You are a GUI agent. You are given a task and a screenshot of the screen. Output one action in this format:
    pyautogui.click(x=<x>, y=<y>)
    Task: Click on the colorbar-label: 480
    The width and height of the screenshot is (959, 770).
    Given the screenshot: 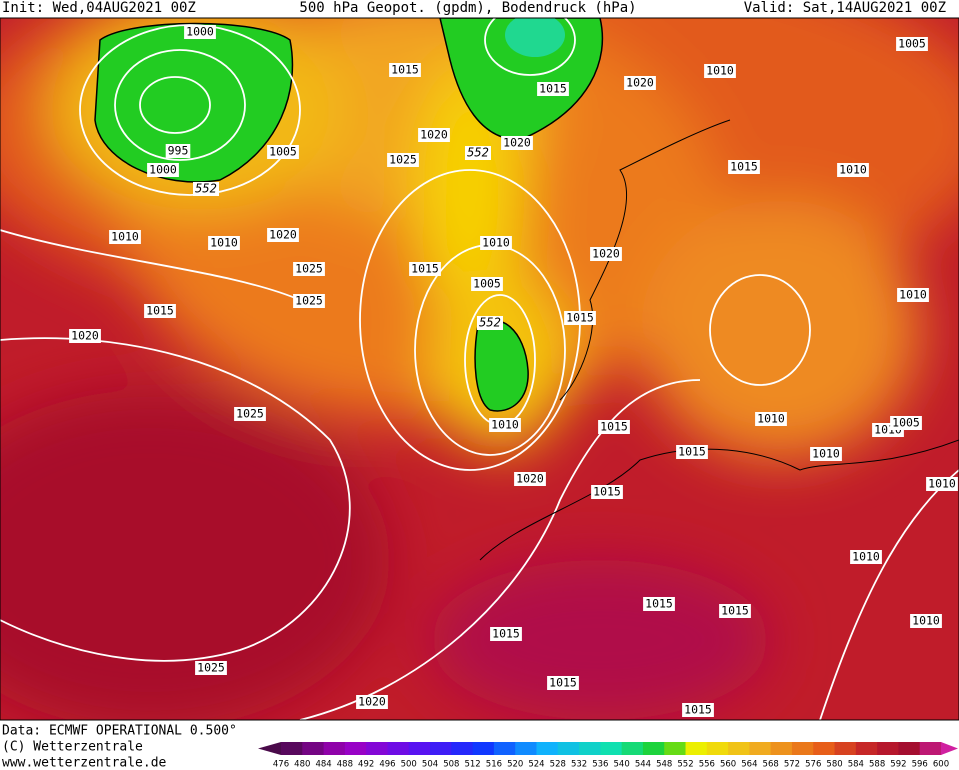 What is the action you would take?
    pyautogui.click(x=302, y=765)
    